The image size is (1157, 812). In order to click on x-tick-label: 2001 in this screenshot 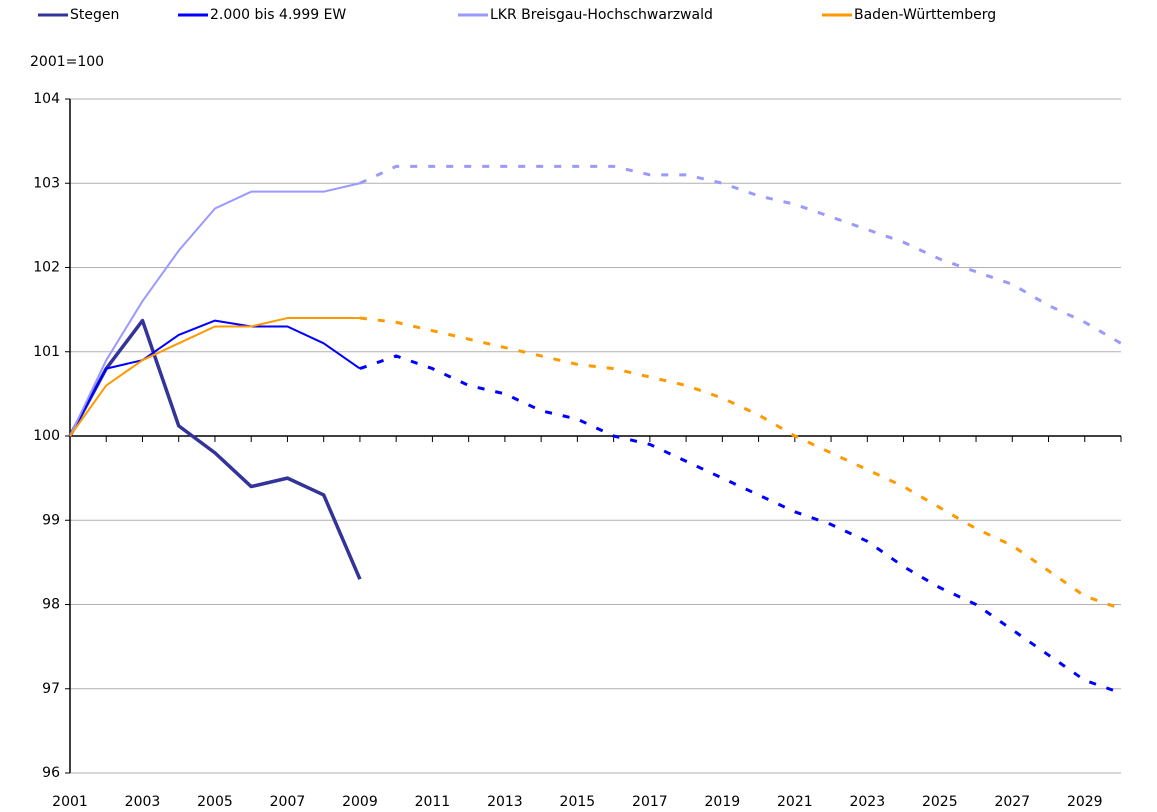, I will do `click(70, 802)`.